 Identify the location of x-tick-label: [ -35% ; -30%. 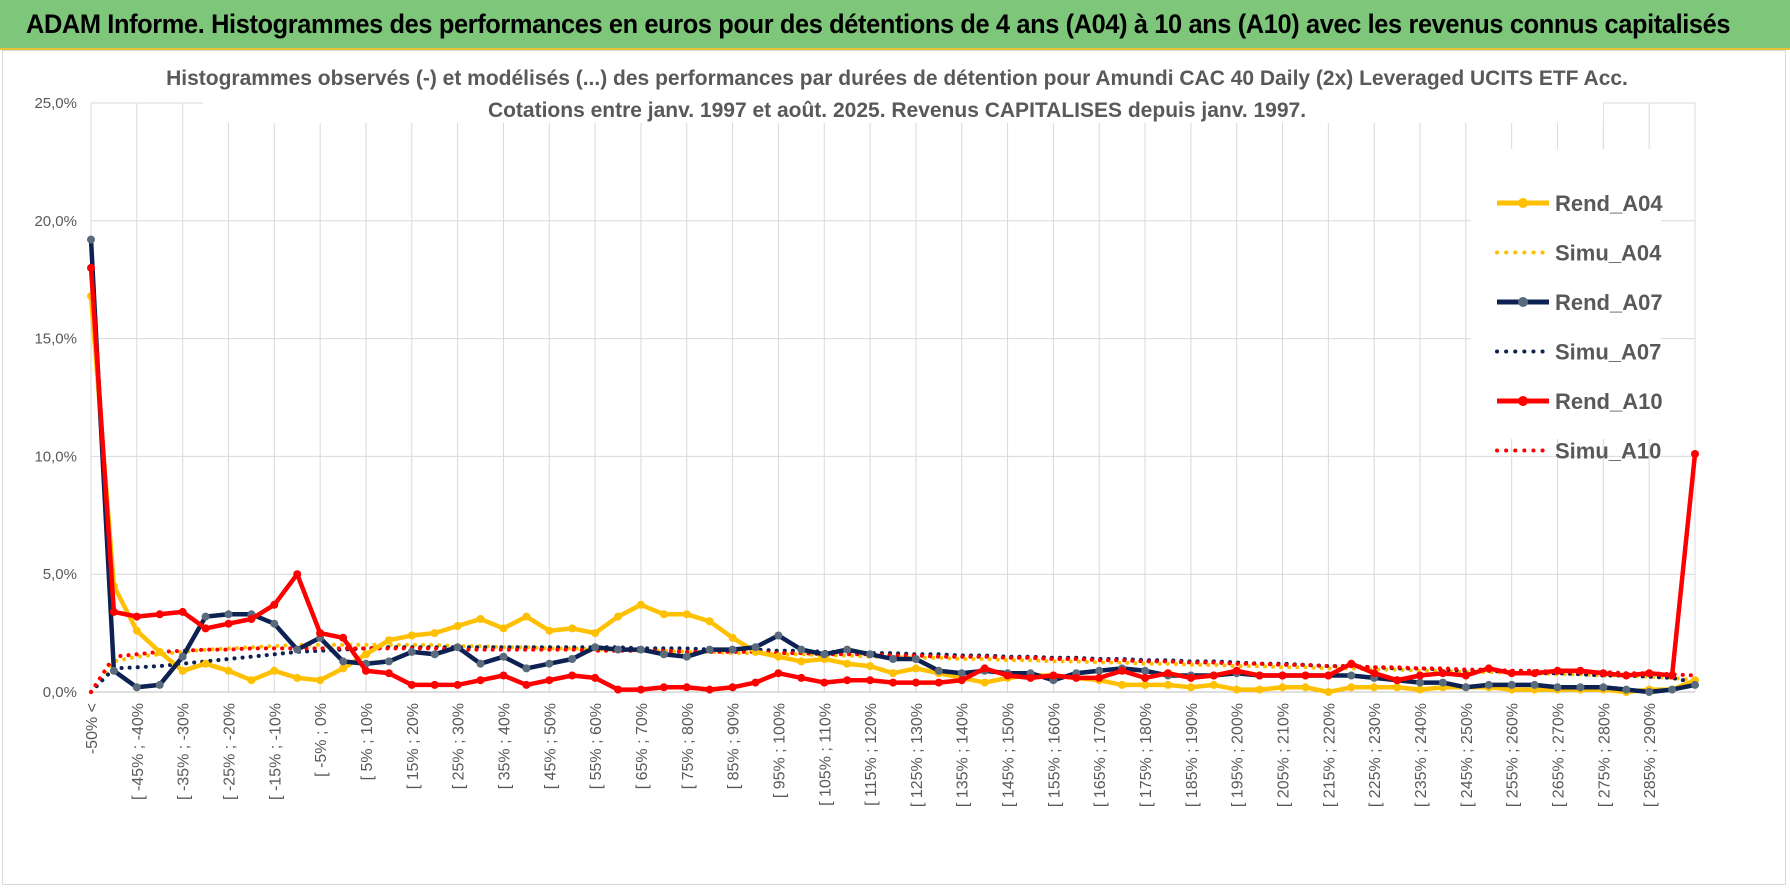
(184, 751).